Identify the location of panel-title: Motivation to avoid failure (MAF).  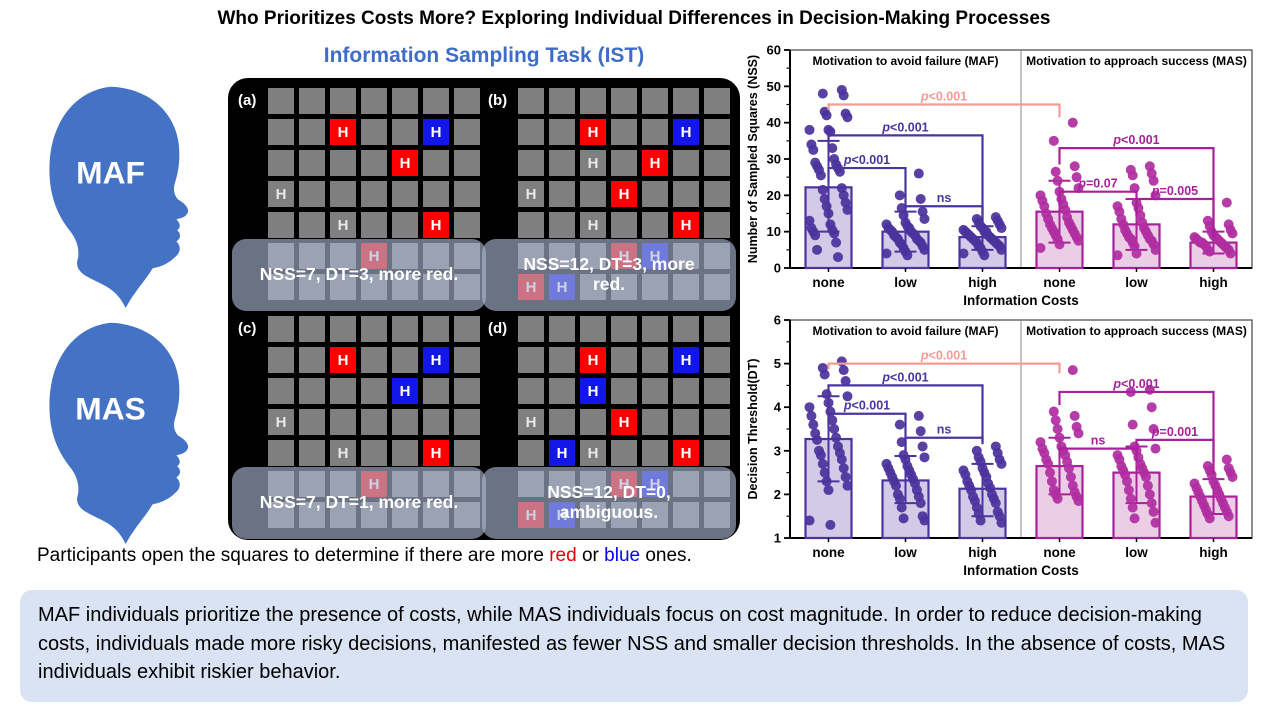
(906, 331).